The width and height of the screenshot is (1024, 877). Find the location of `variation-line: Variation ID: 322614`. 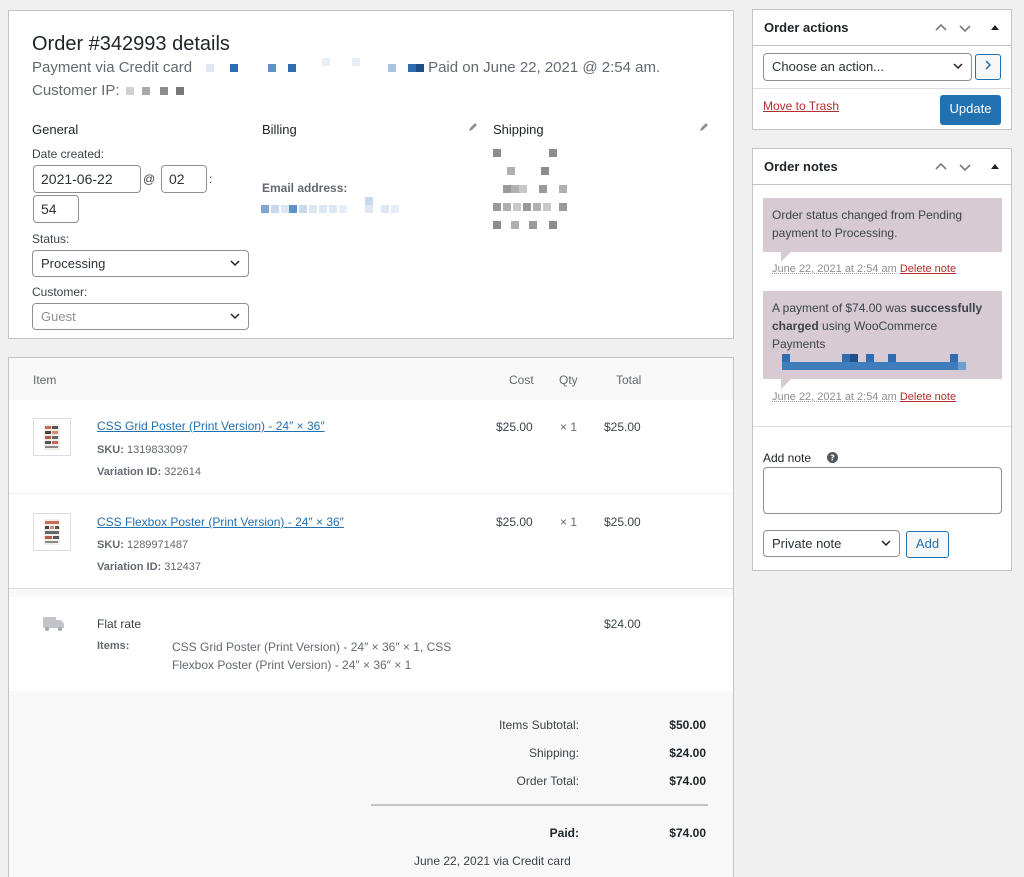

variation-line: Variation ID: 322614 is located at coordinates (149, 472).